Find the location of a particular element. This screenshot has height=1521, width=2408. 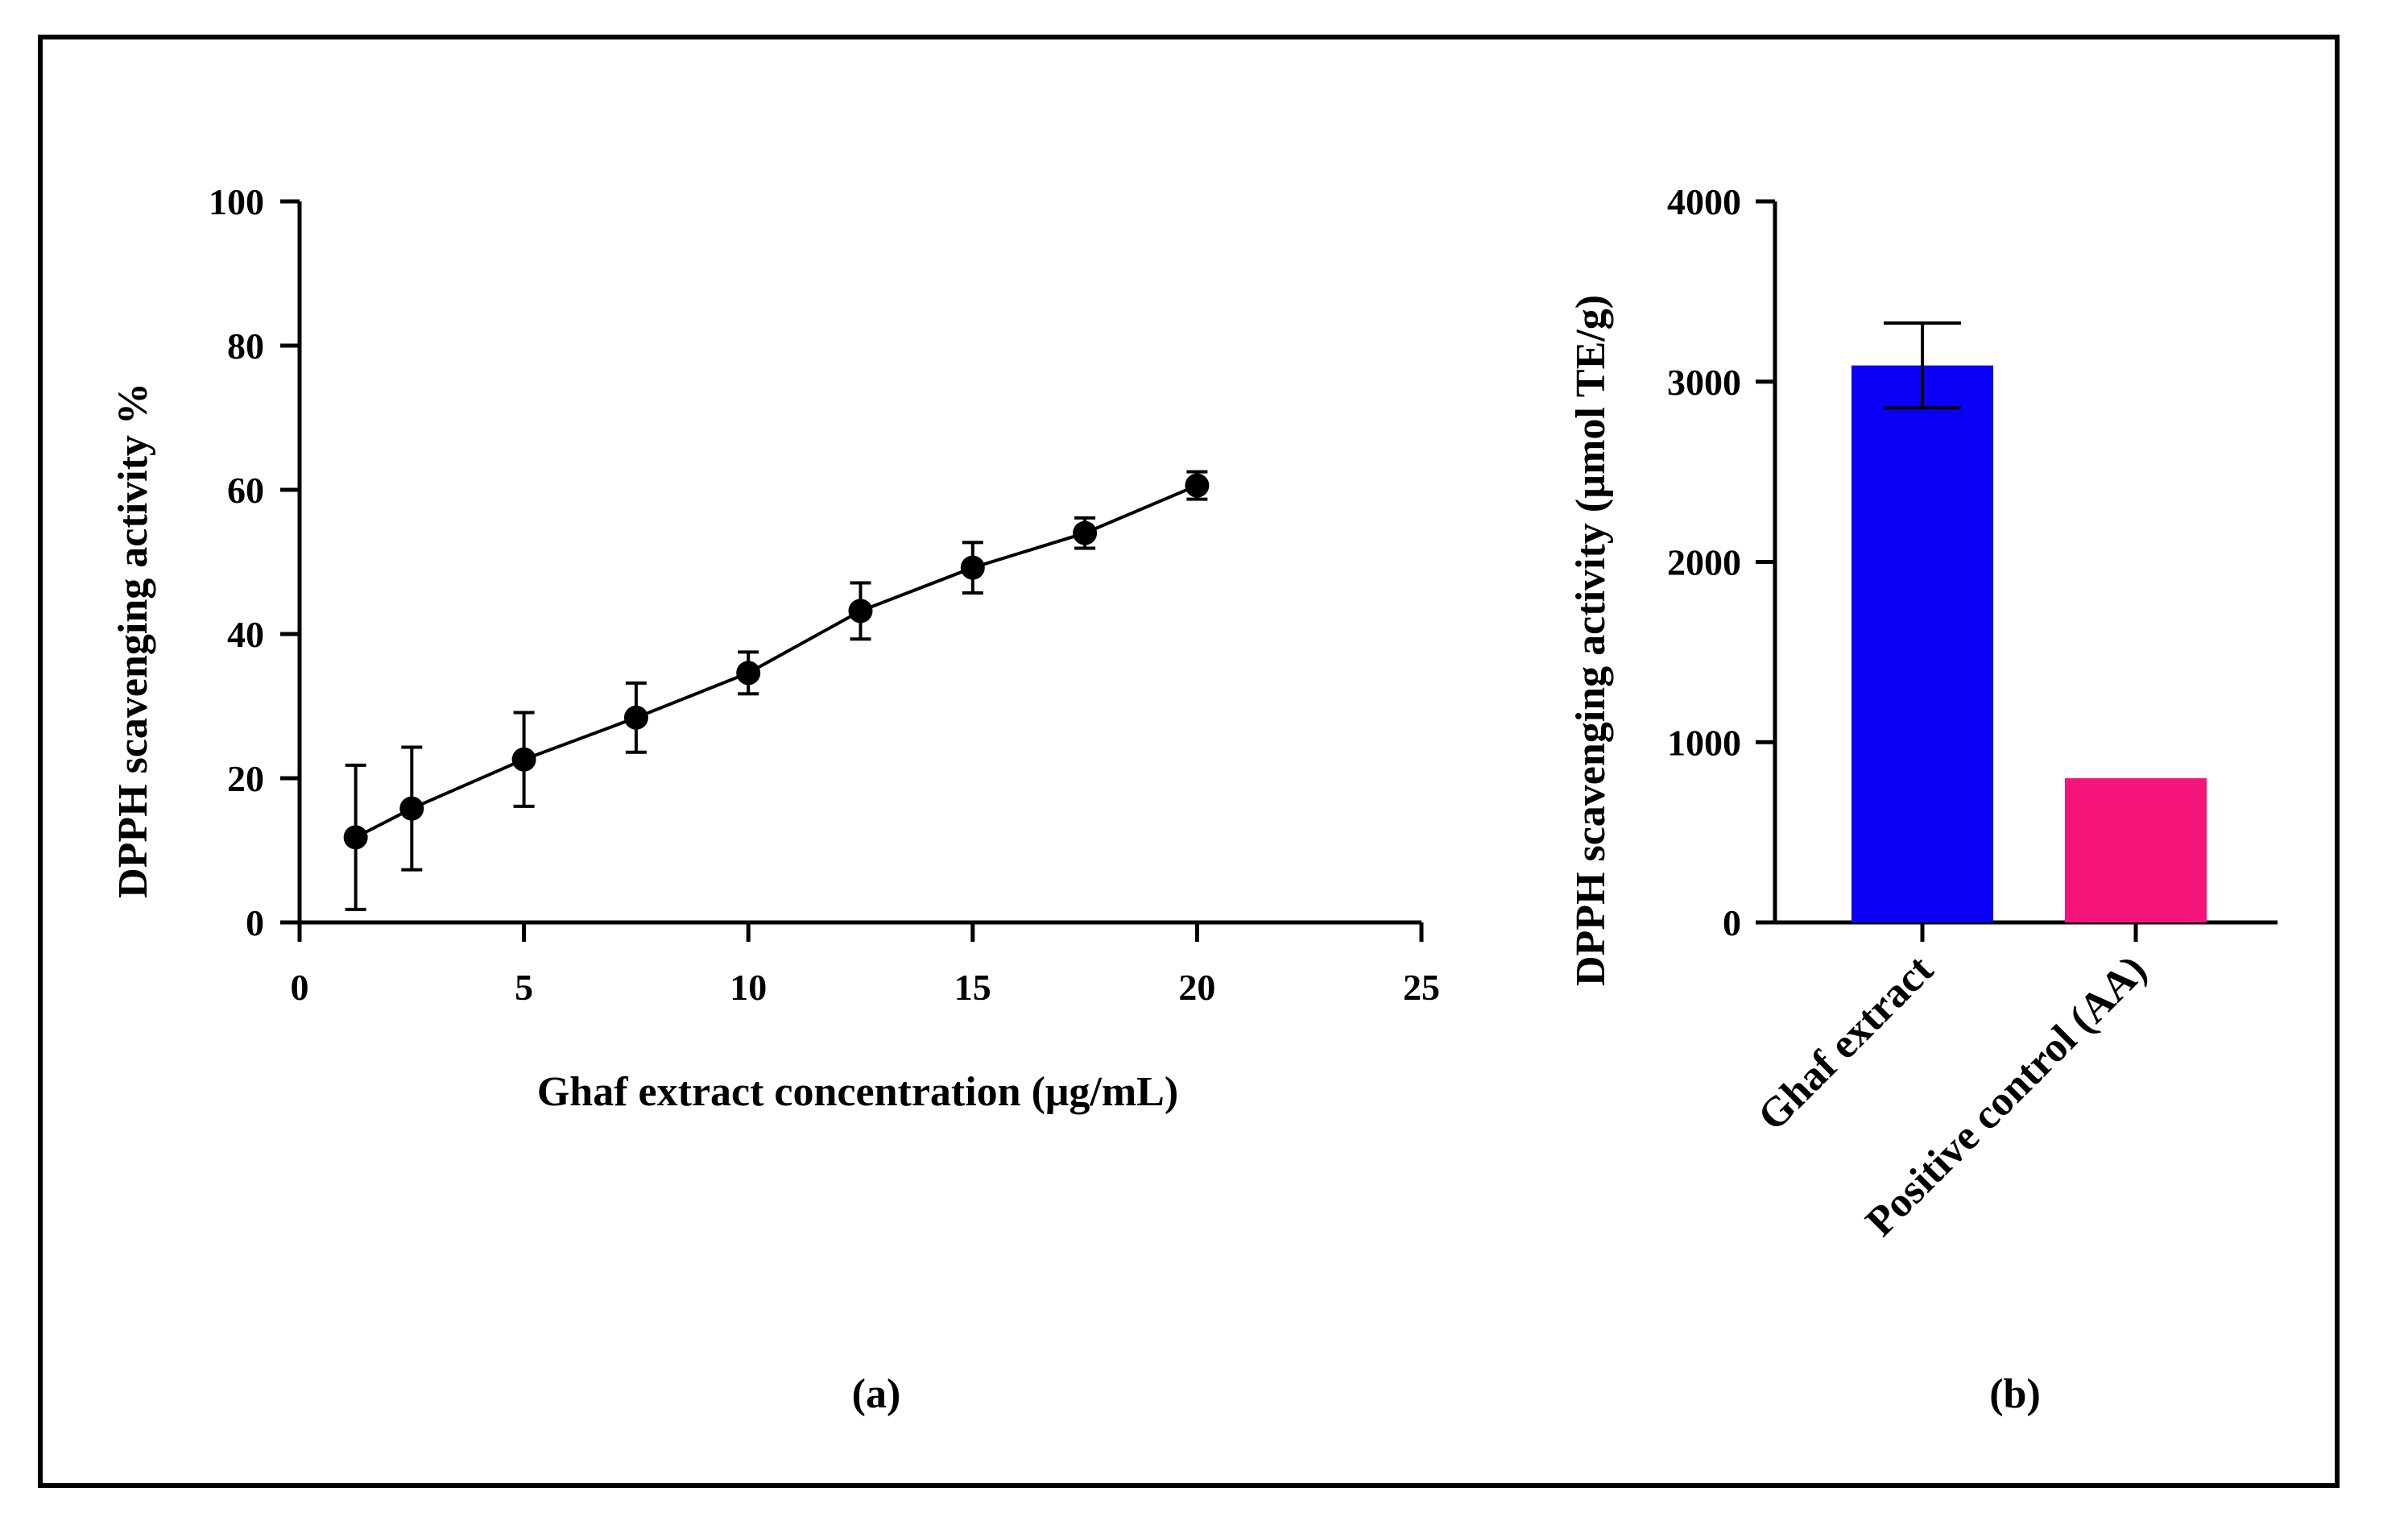

panel-a-y-tick-label: 0 is located at coordinates (255, 922).